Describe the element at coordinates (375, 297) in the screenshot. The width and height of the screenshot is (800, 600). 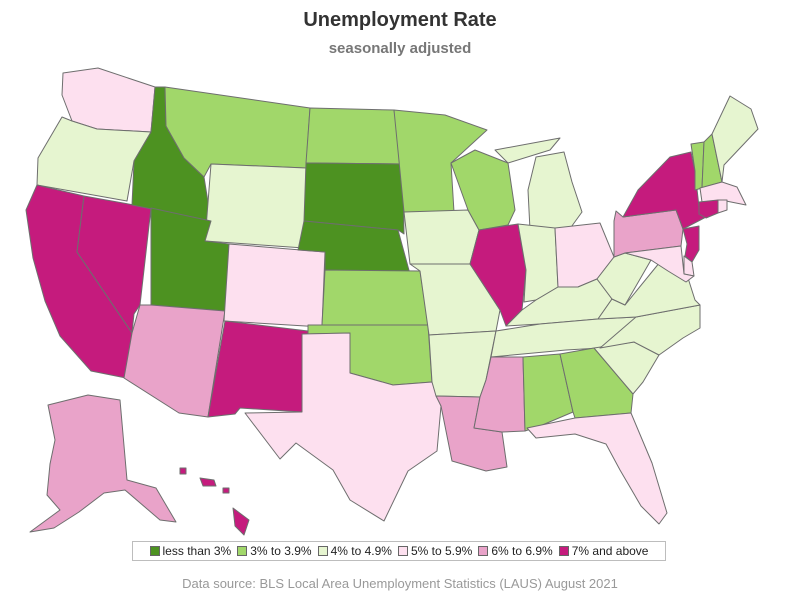
I see `state-kansas` at that location.